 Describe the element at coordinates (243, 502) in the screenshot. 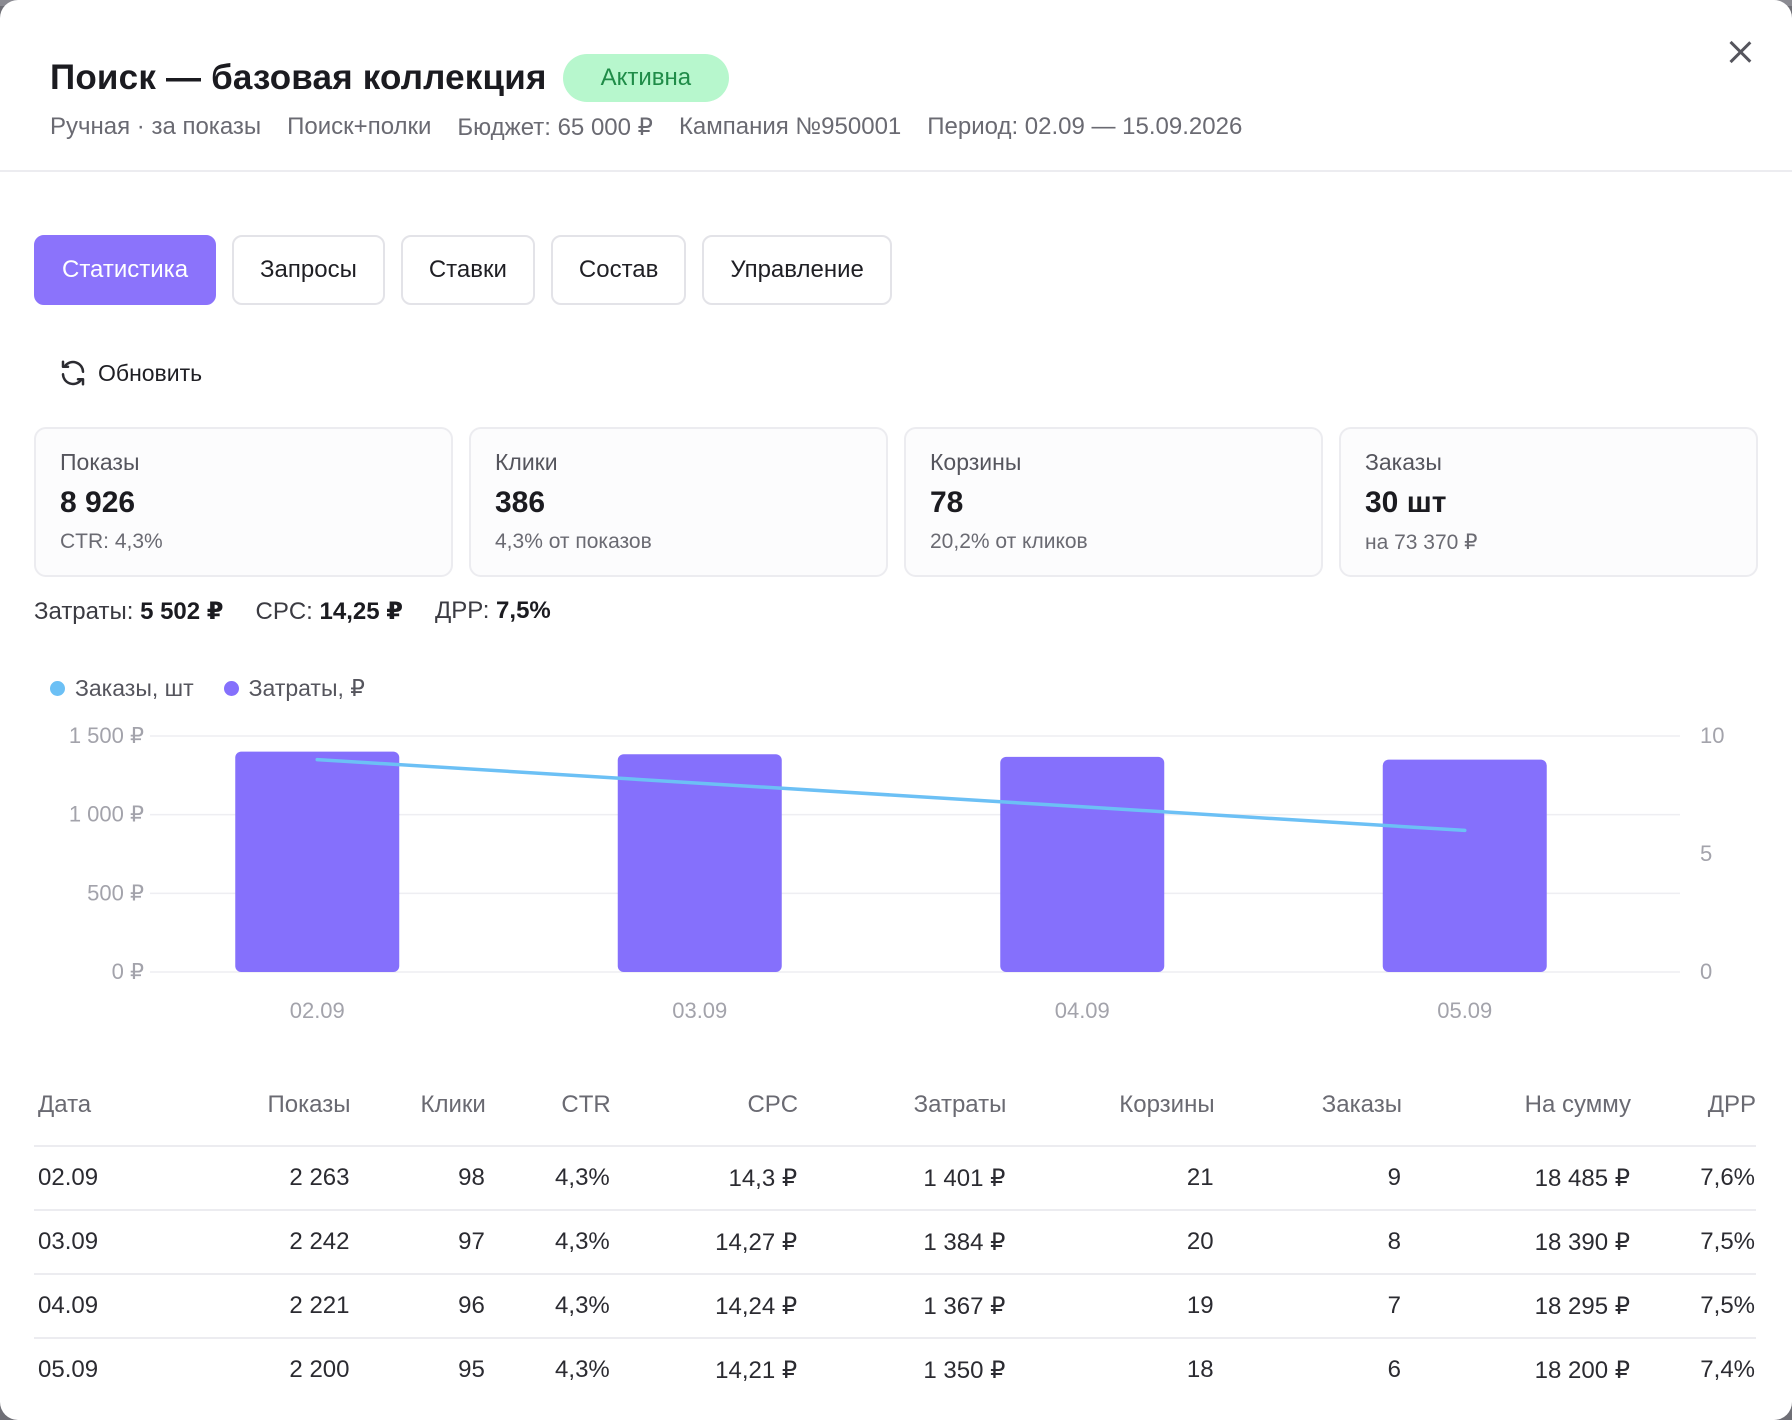

I see `kpi-card-impressions: Показы 8 926 CTR: 4,3%` at that location.